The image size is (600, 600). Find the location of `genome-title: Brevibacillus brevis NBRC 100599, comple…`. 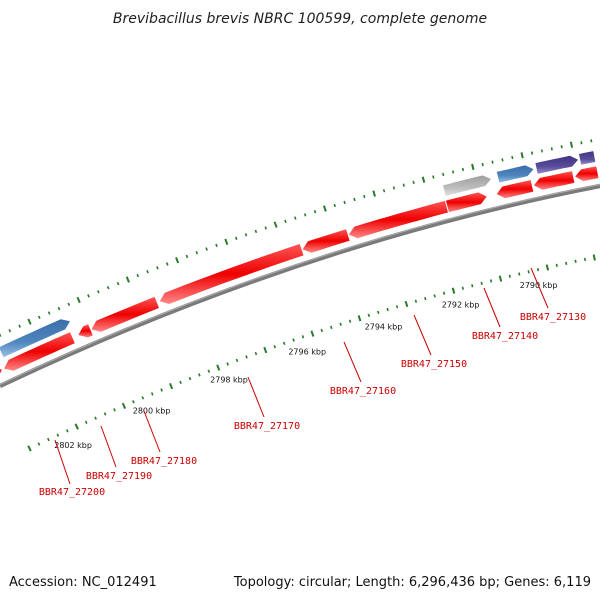

genome-title: Brevibacillus brevis NBRC 100599, comple… is located at coordinates (300, 19).